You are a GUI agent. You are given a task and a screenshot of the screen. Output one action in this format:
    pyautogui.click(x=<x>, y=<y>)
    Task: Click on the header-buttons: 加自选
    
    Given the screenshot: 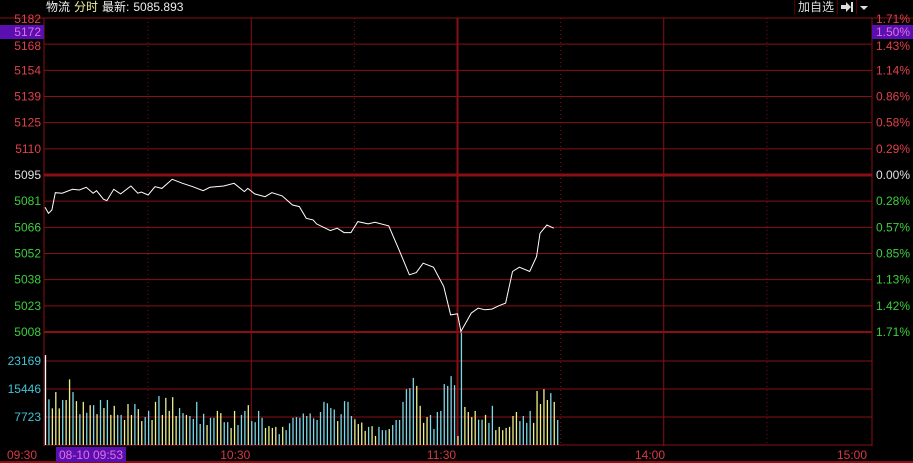 What is the action you would take?
    pyautogui.click(x=832, y=7)
    